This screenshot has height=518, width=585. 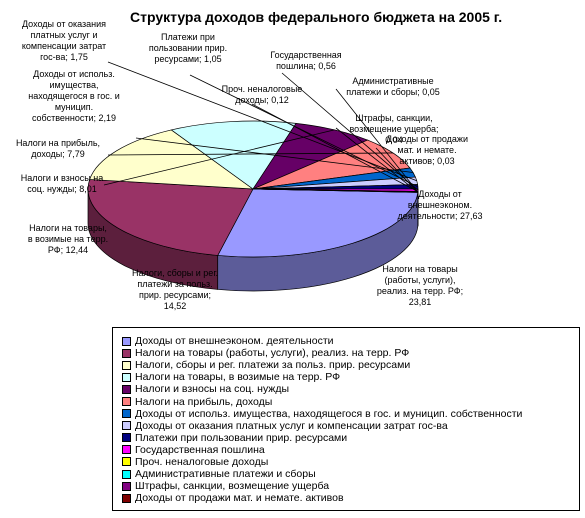 I want to click on legend-label: Административные платежи и сборы, so click(x=225, y=474).